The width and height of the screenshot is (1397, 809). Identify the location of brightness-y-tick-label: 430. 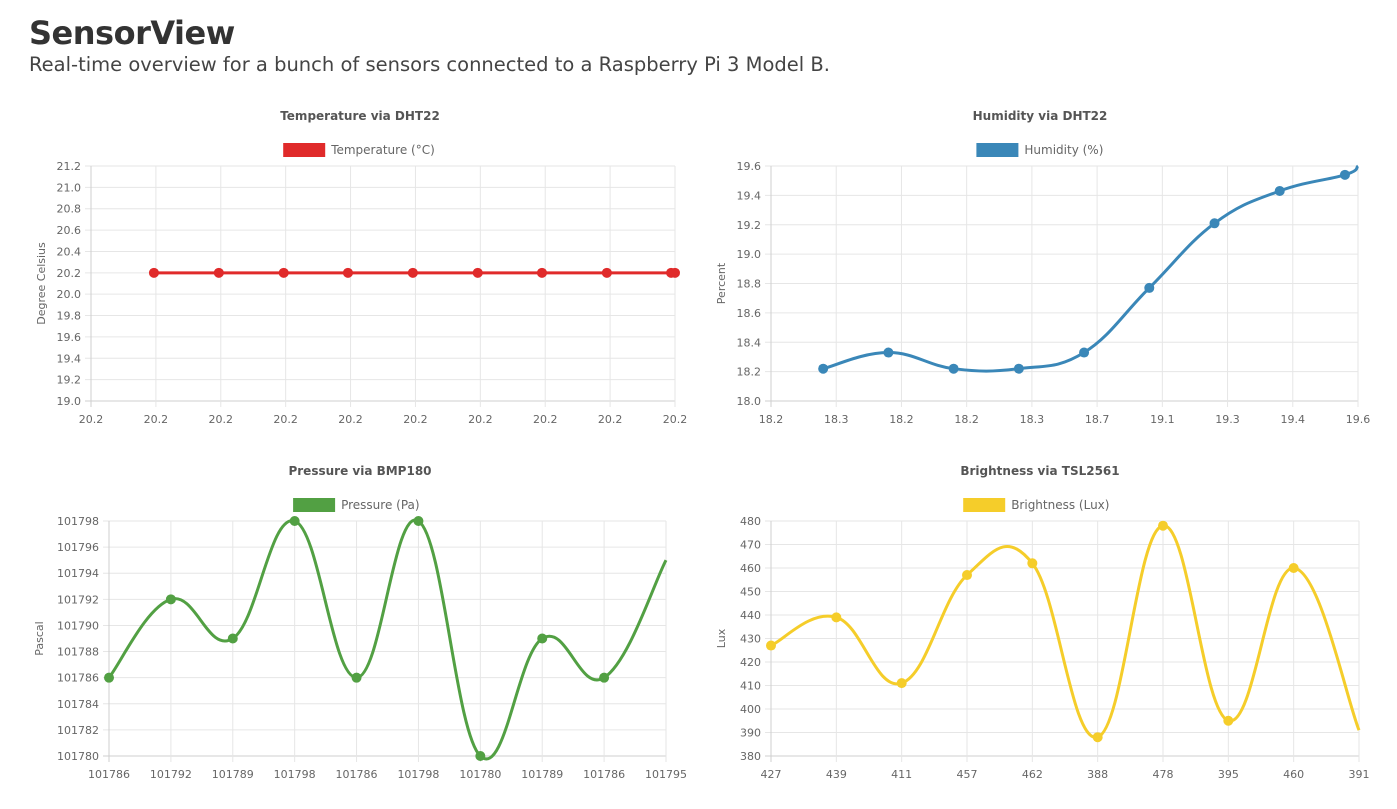
(750, 639).